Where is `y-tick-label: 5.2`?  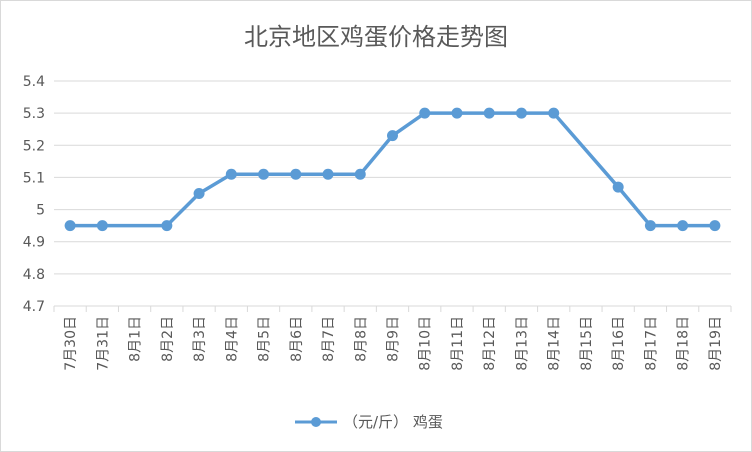
y-tick-label: 5.2 is located at coordinates (34, 146).